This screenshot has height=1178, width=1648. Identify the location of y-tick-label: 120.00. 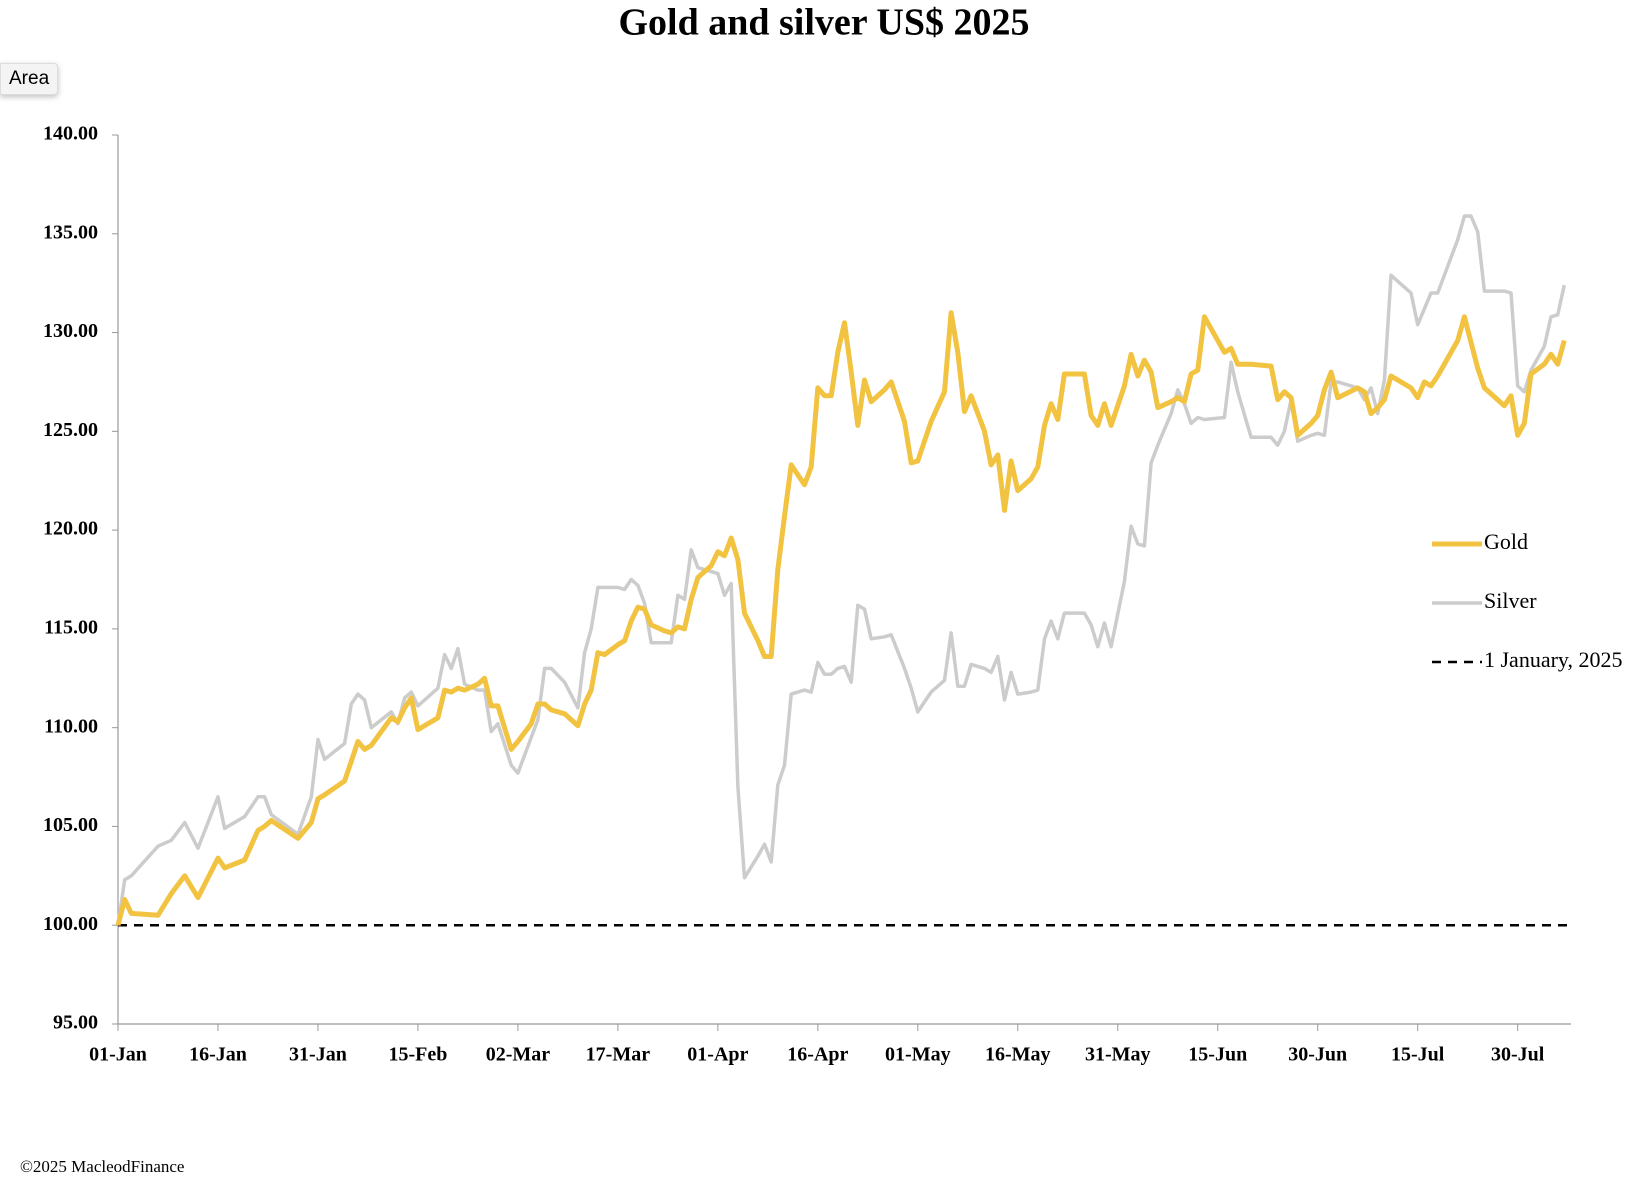
(70, 529).